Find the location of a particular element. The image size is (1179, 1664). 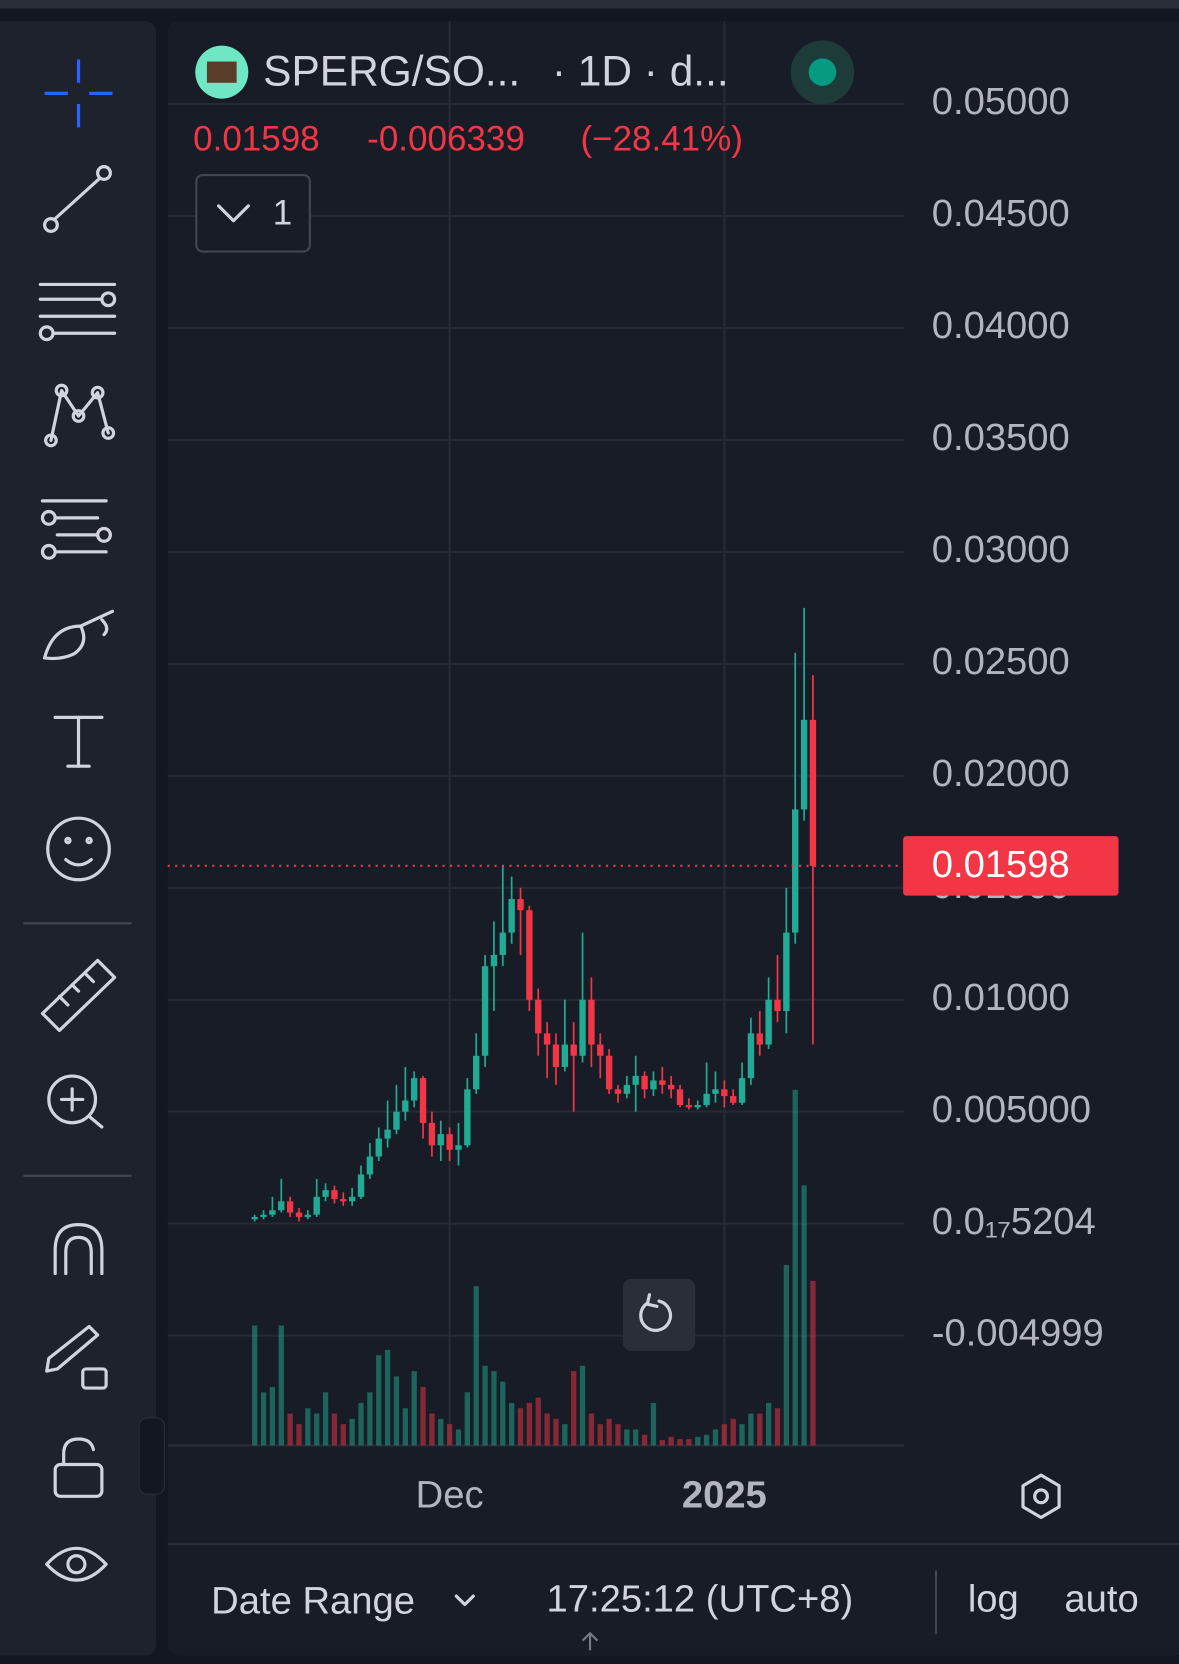

log-toggle: log is located at coordinates (993, 1598).